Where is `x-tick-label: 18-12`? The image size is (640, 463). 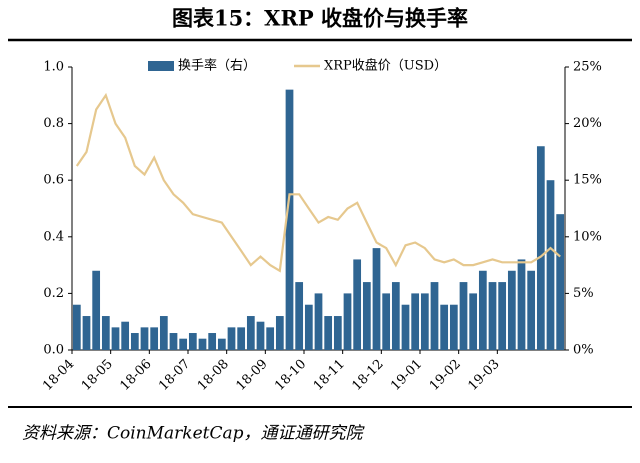
x-tick-label: 18-12 is located at coordinates (368, 375).